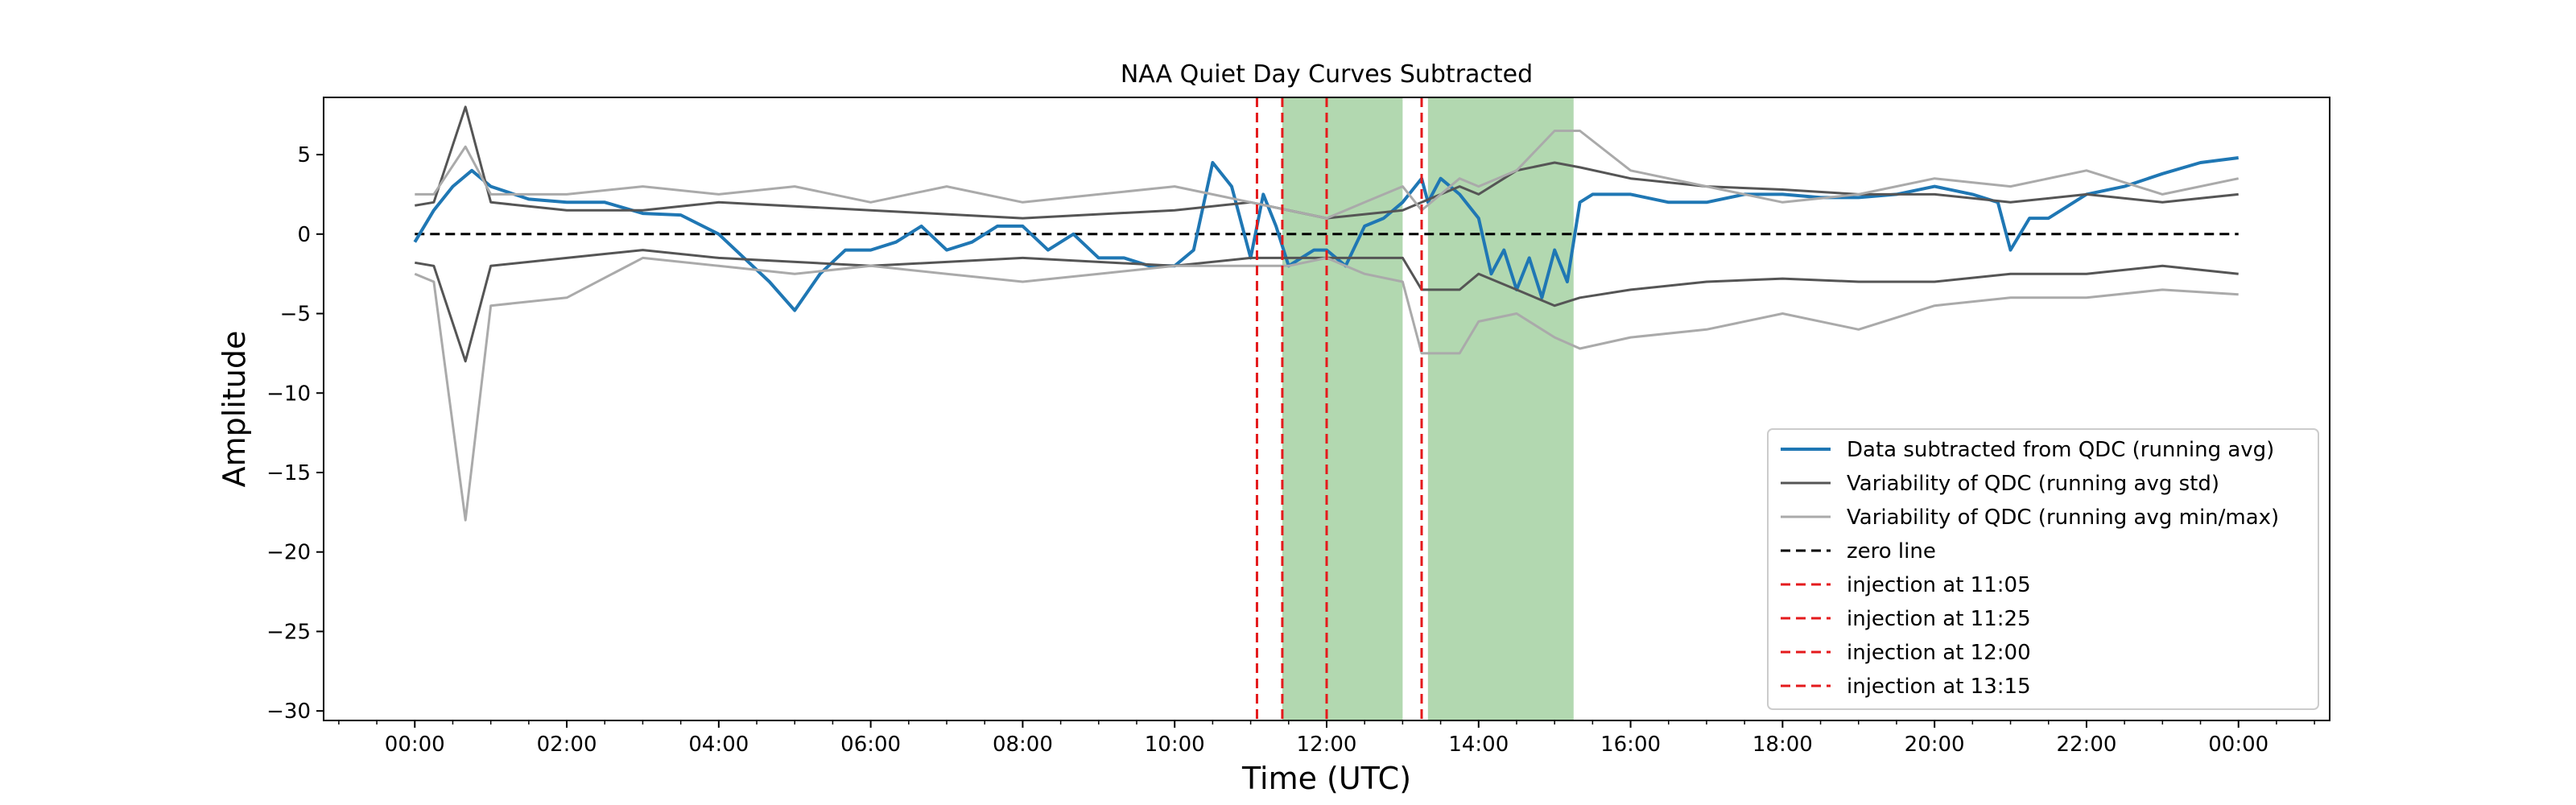 The width and height of the screenshot is (2576, 805). I want to click on x-tick-label-4: 06:00, so click(870, 745).